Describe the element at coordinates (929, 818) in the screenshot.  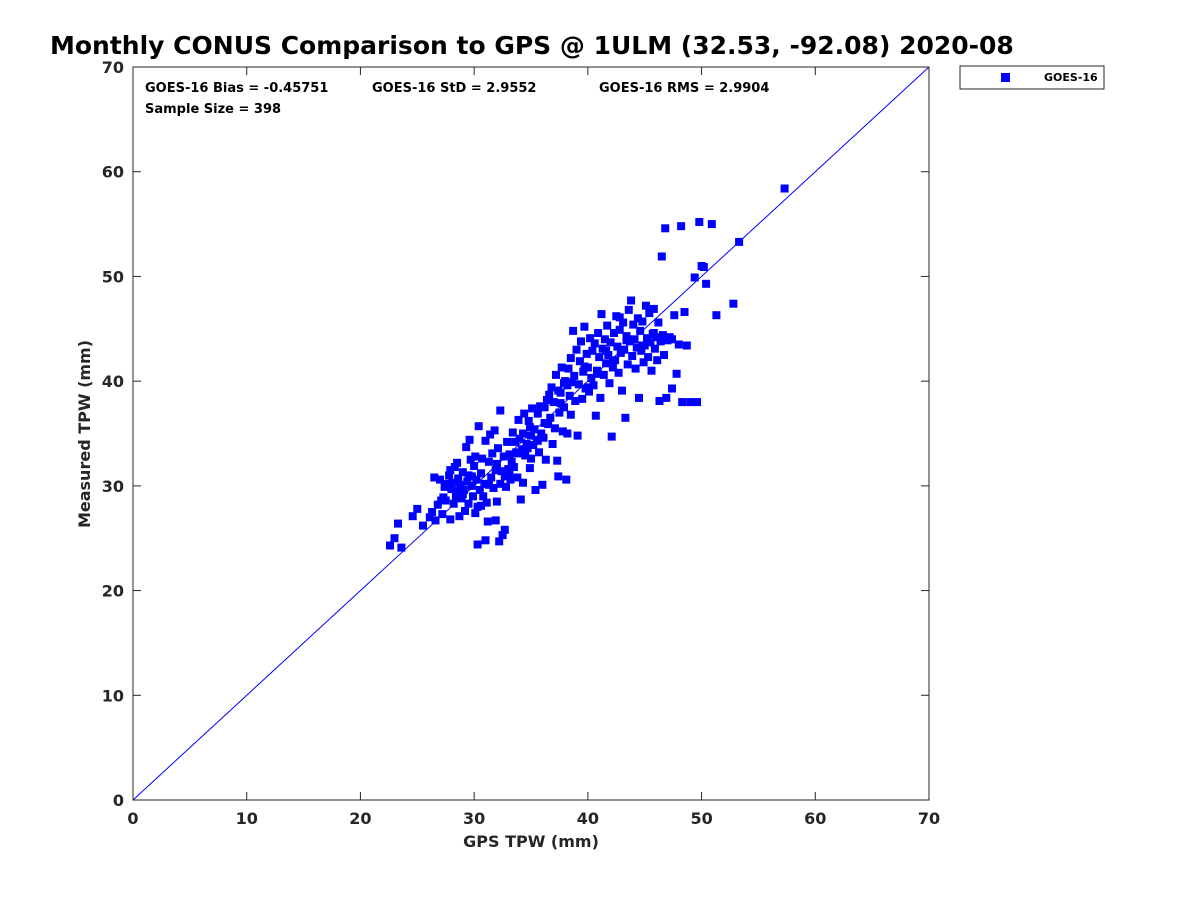
I see `x-tick-label: 70` at that location.